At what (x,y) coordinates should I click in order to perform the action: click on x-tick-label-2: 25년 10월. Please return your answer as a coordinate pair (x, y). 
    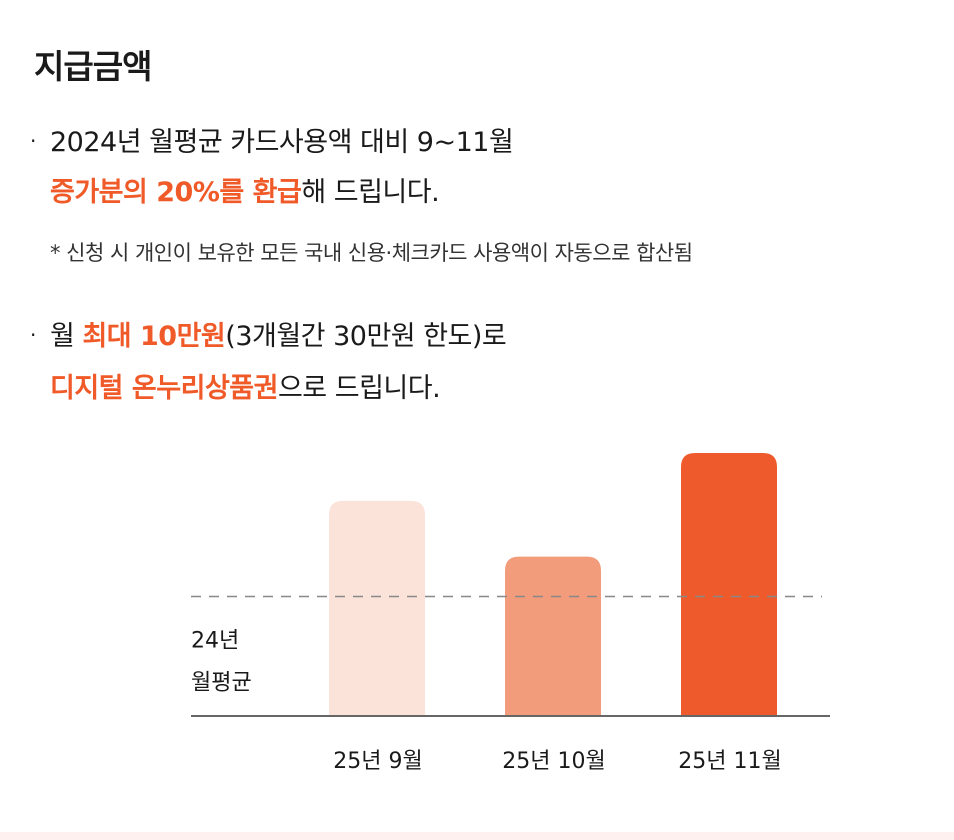
    Looking at the image, I should click on (553, 761).